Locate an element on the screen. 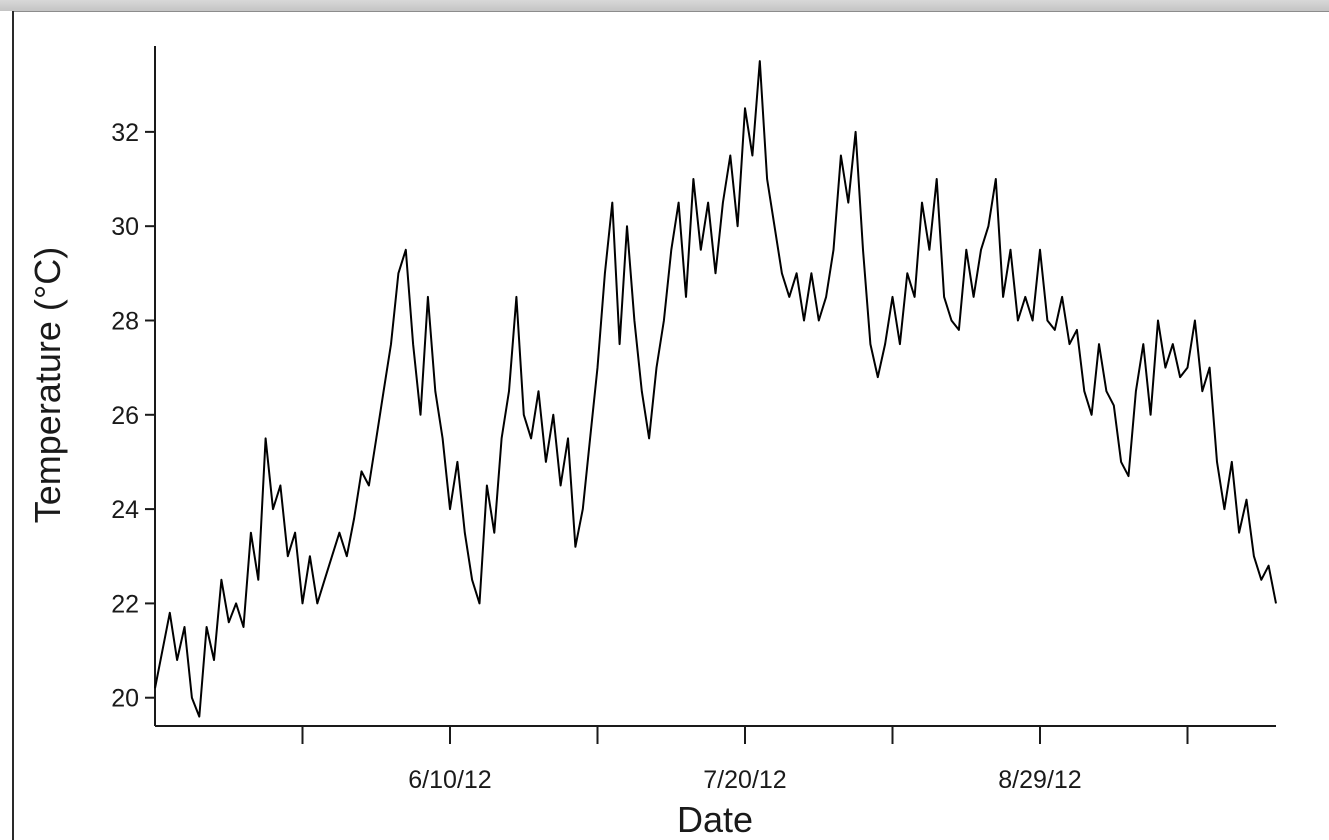  y-tick-label: 20 is located at coordinates (125, 699).